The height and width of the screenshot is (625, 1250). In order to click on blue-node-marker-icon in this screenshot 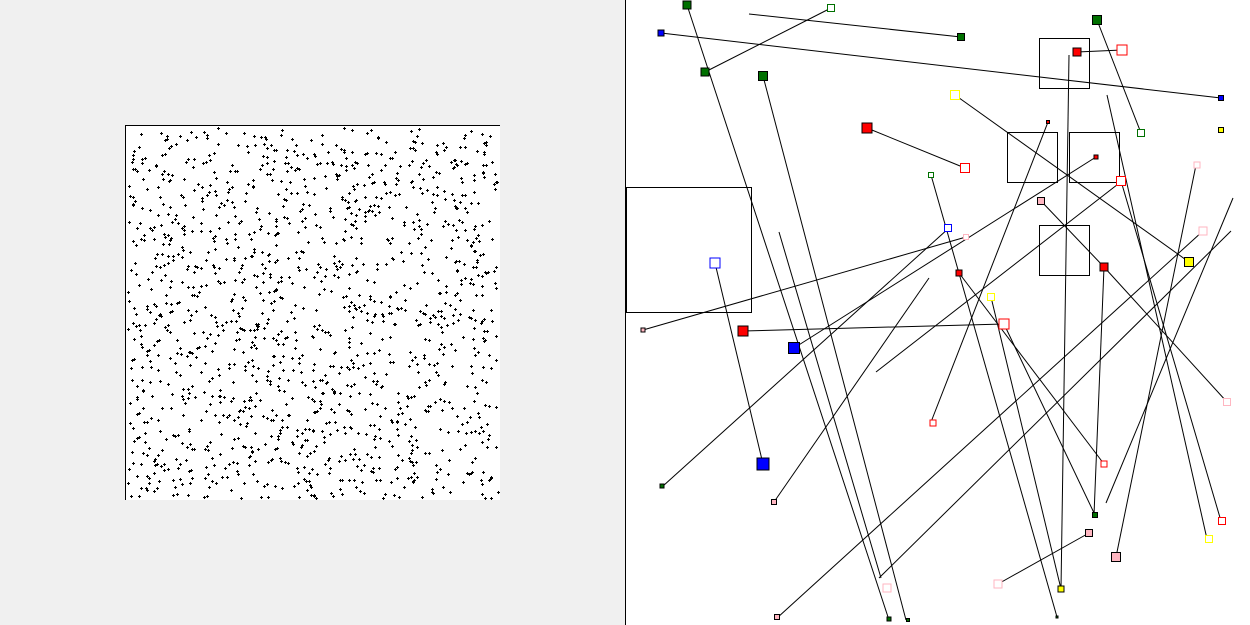, I will do `click(948, 228)`.